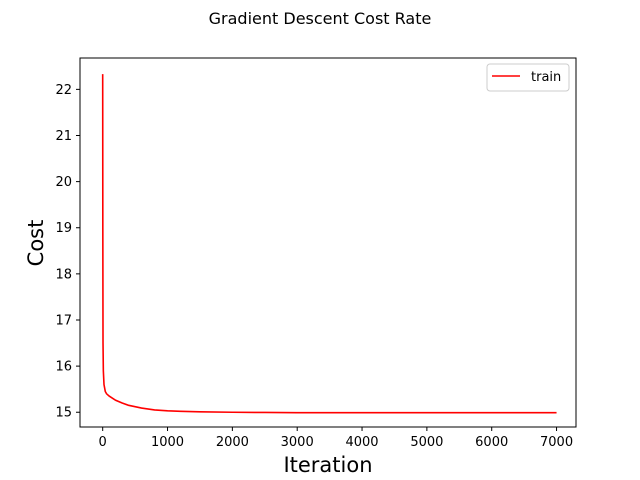  Describe the element at coordinates (63, 228) in the screenshot. I see `y-tick-label: 19` at that location.